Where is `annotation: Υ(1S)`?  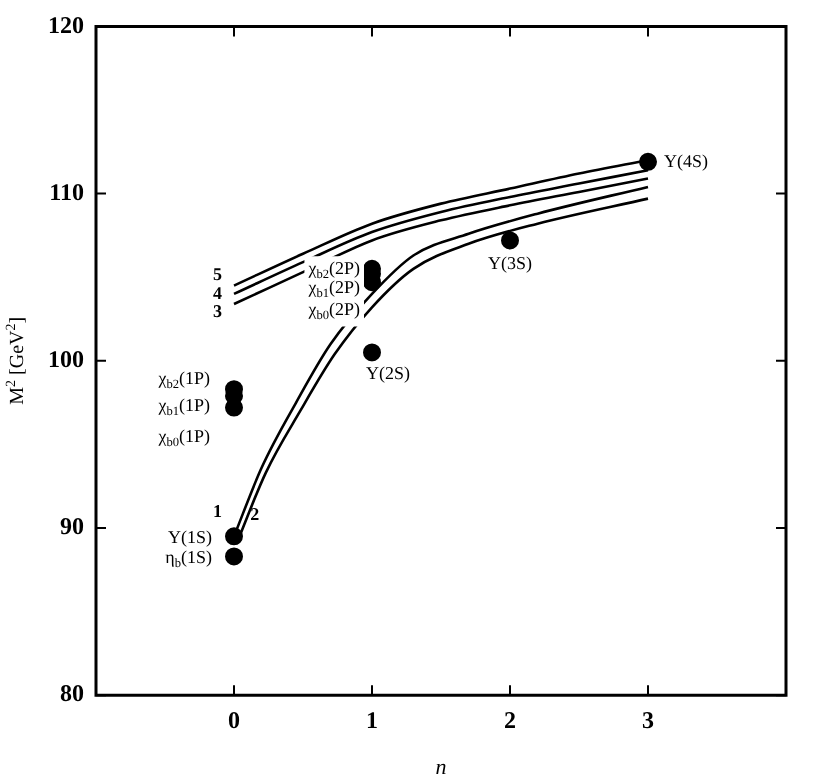 annotation: Υ(1S) is located at coordinates (190, 537).